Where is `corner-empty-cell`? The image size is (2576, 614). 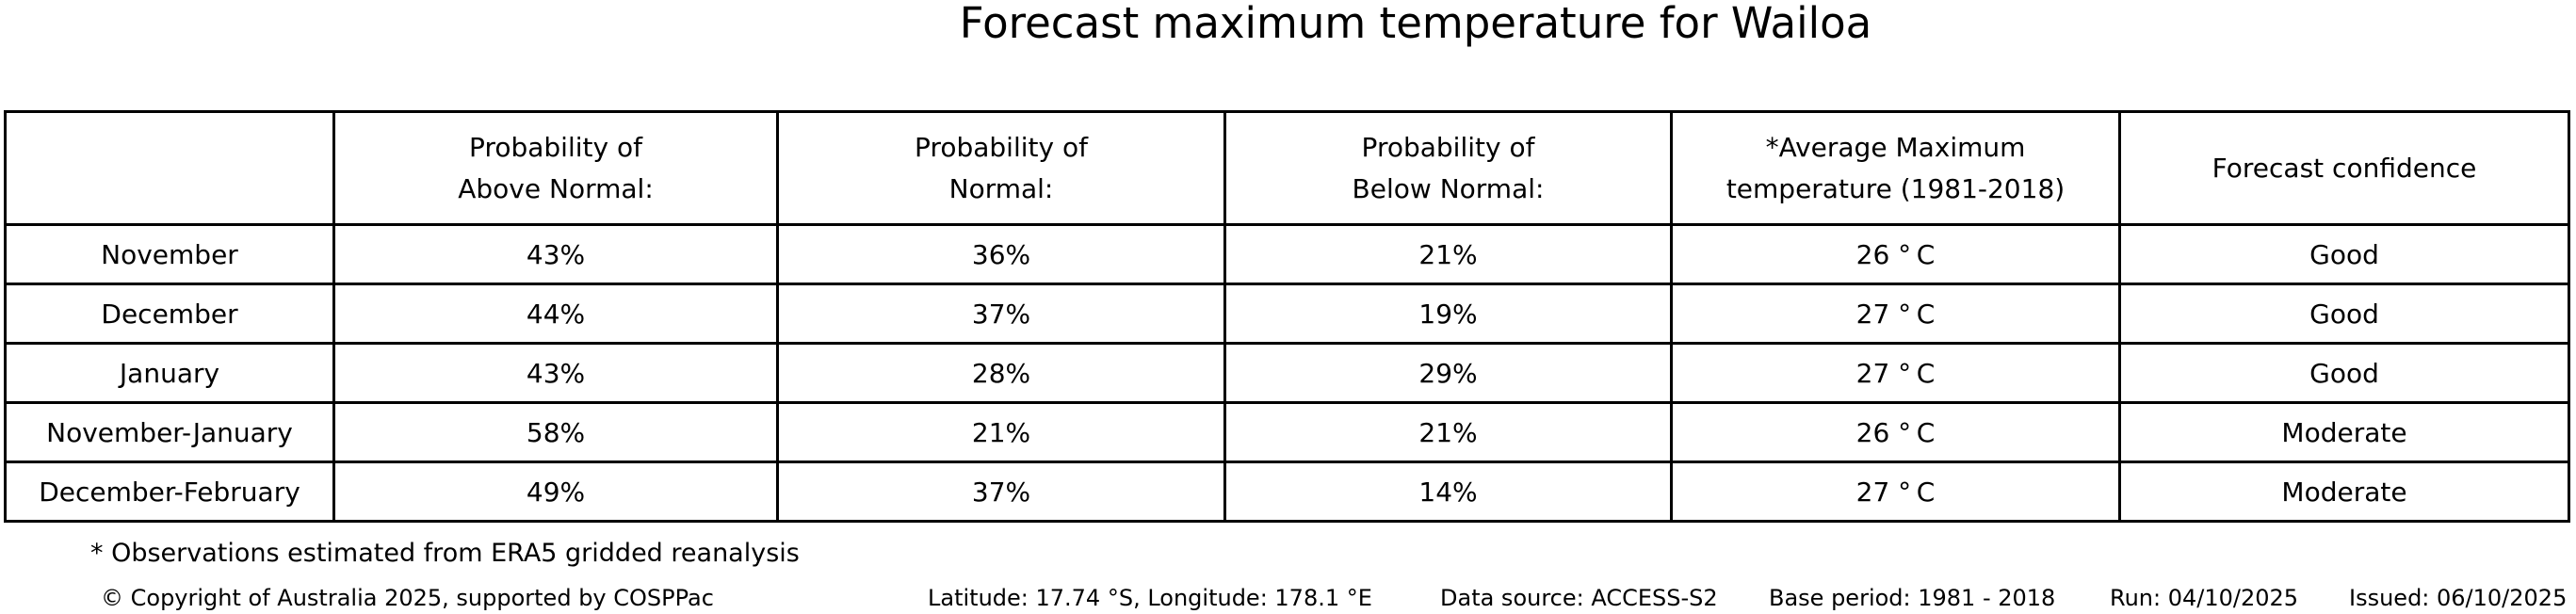
corner-empty-cell is located at coordinates (169, 168).